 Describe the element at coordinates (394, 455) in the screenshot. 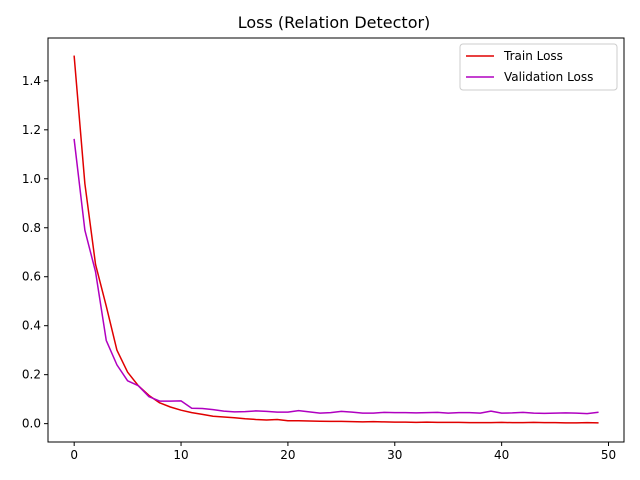

I see `x-tick-label: 30` at that location.